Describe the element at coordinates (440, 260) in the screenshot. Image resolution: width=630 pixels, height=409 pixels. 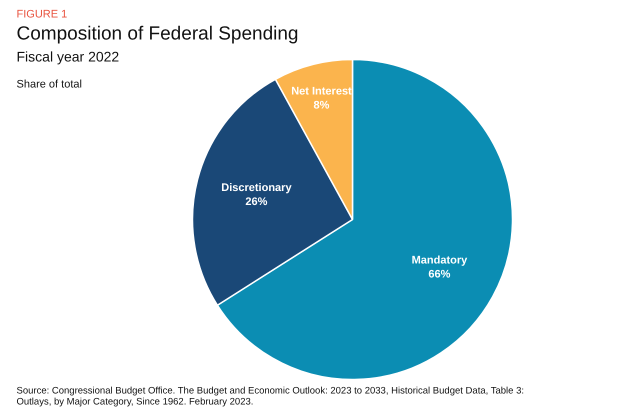
I see `slice-label: Mandatory` at that location.